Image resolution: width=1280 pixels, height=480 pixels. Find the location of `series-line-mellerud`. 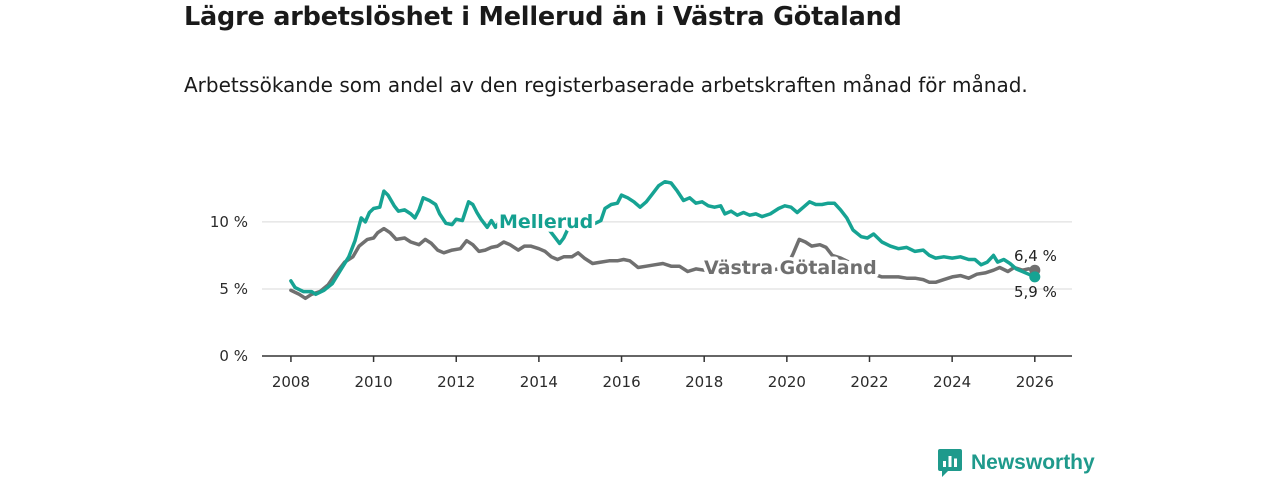

series-line-mellerud is located at coordinates (663, 238).